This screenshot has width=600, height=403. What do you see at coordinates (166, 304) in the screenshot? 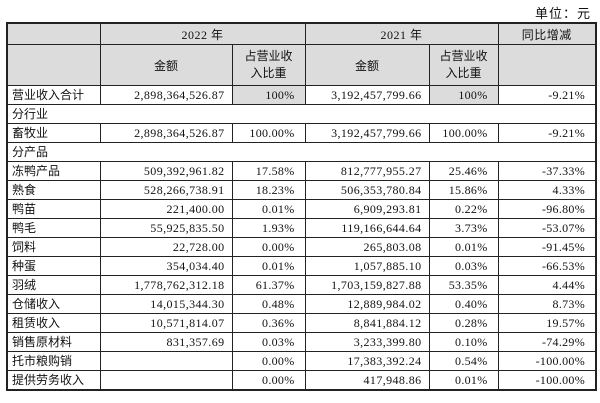
I see `amount-2022-cell: 14,015,344.30` at bounding box center [166, 304].